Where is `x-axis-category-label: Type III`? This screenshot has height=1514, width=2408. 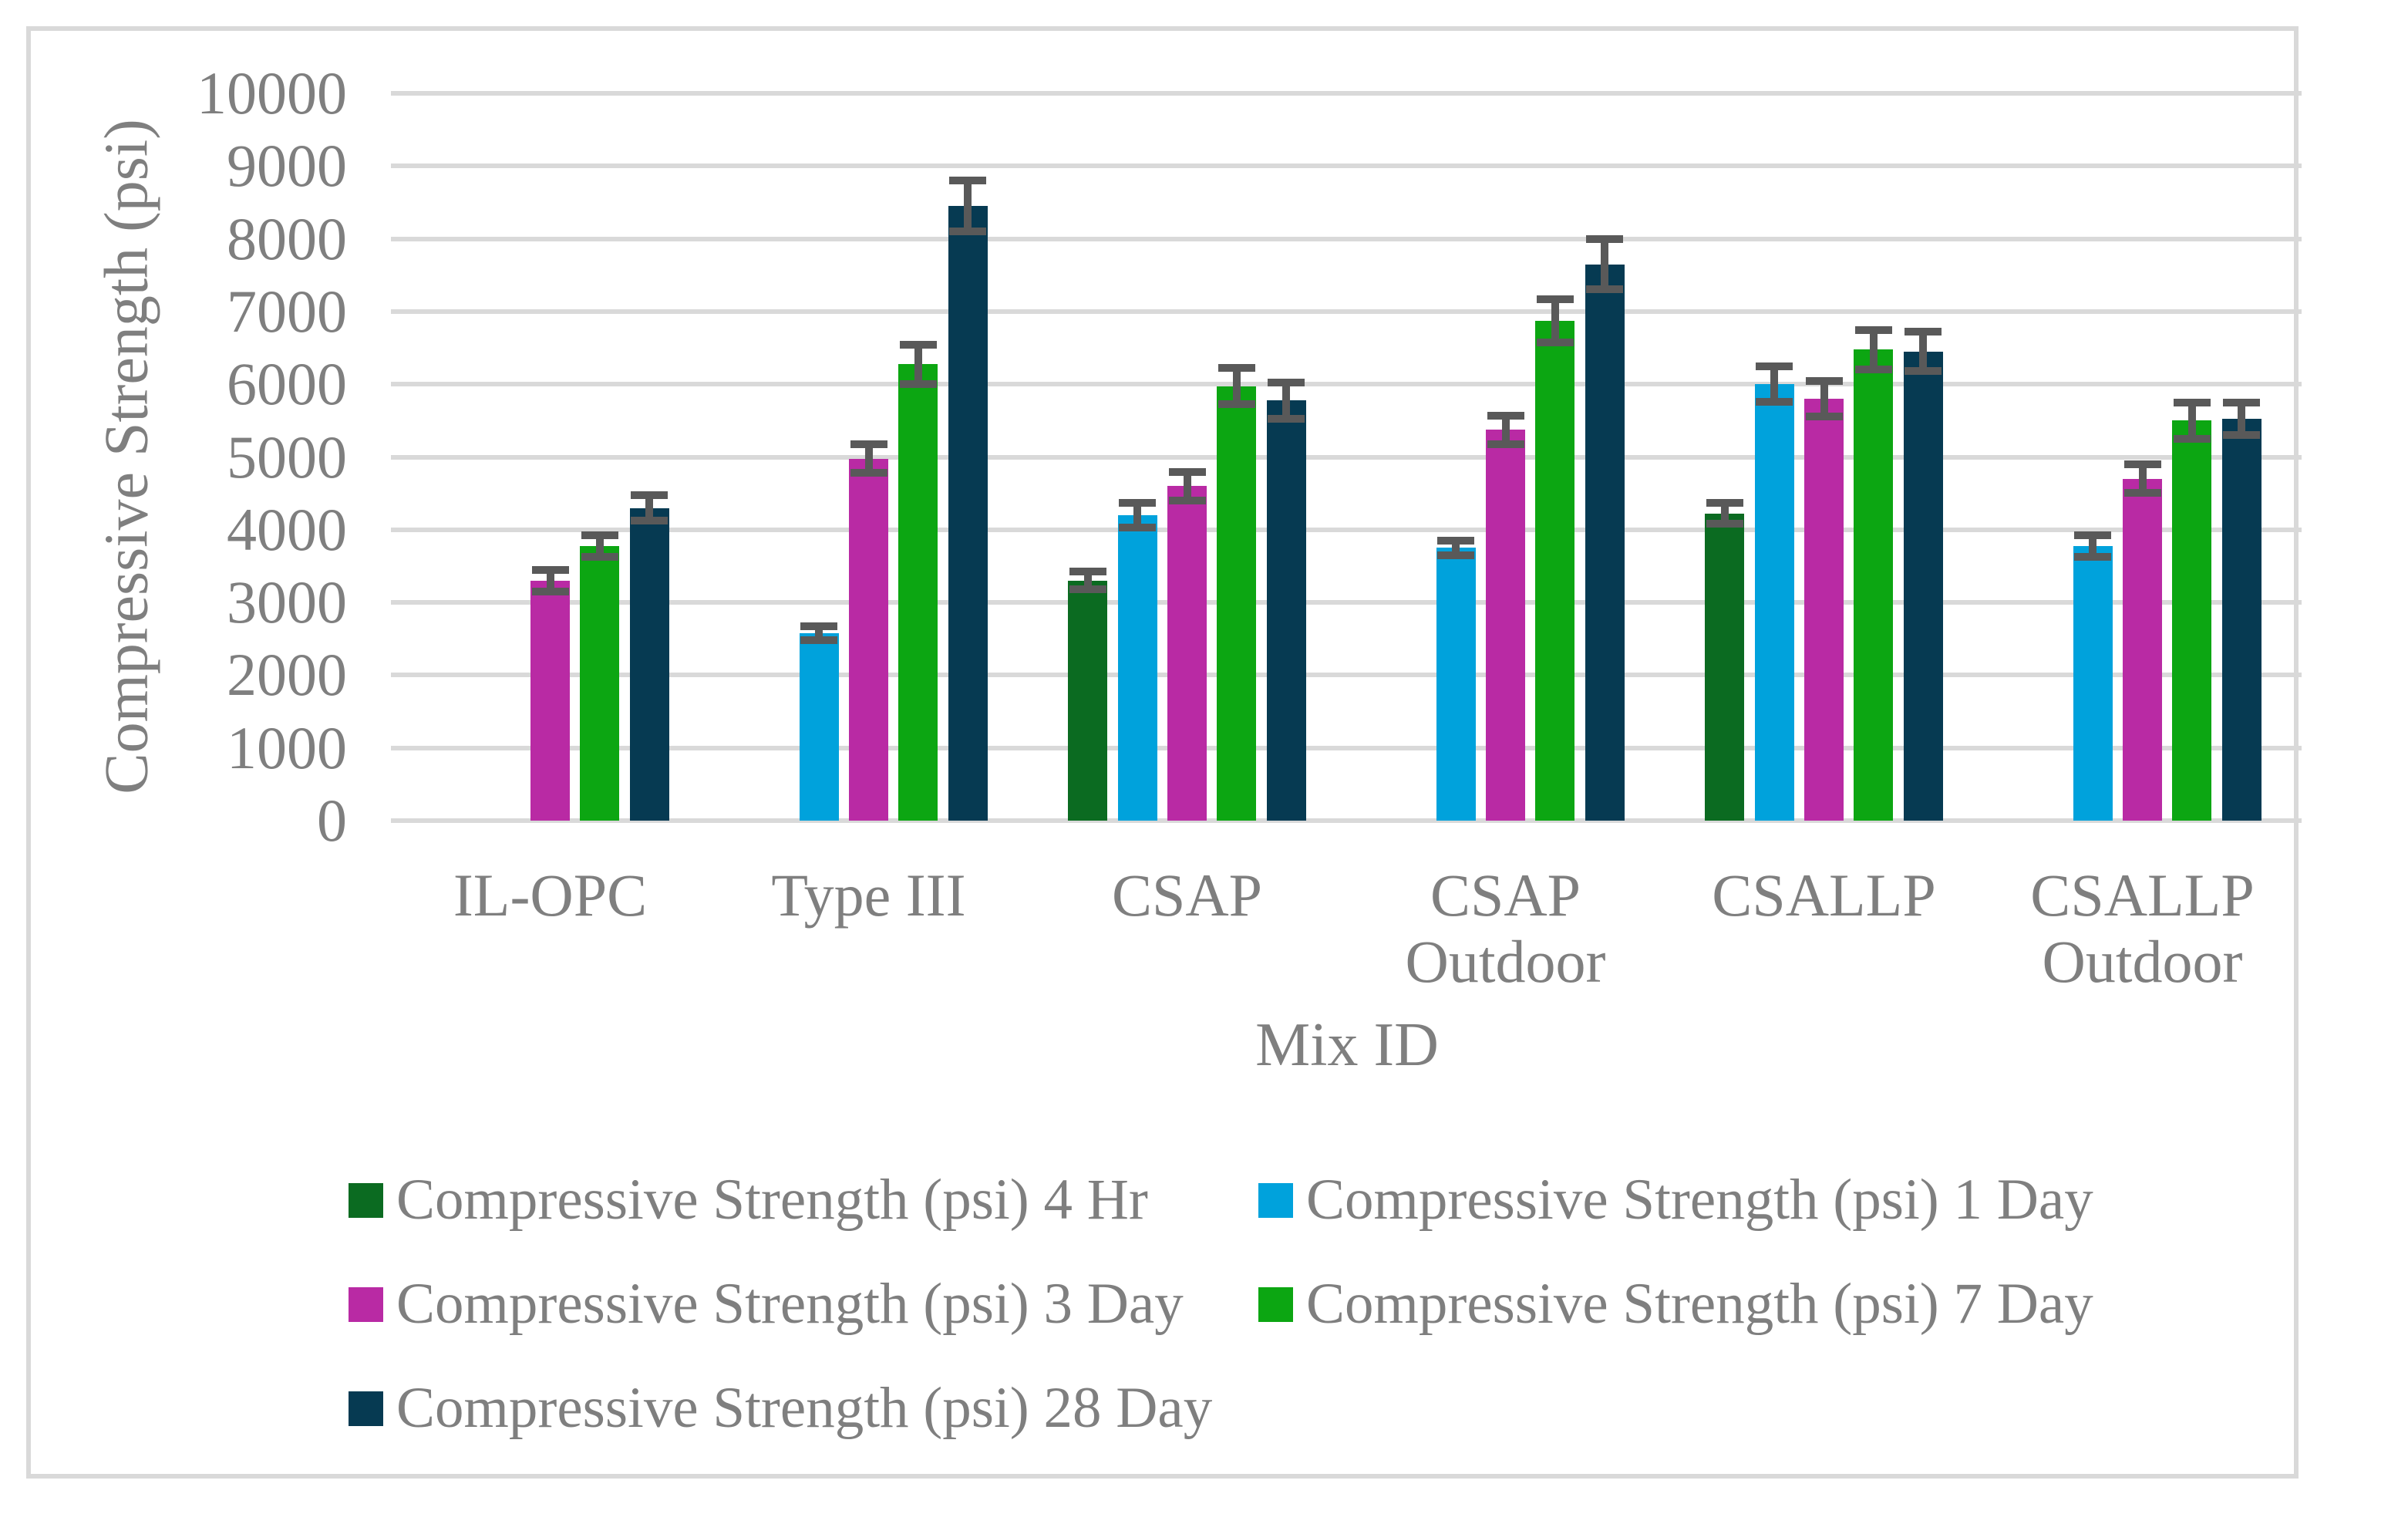
x-axis-category-label: Type III is located at coordinates (868, 896).